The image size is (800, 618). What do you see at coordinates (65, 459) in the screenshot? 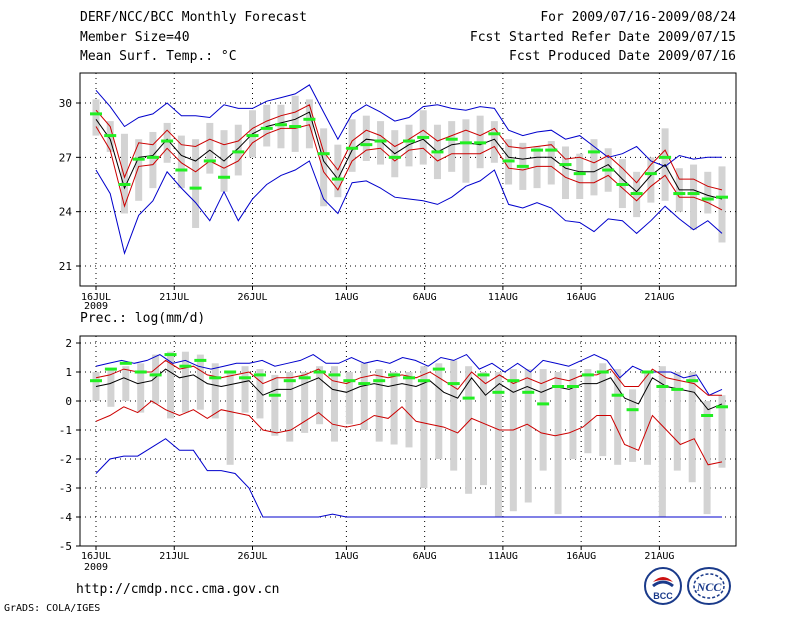
I see `prec-ytick-label: -2` at bounding box center [65, 459].